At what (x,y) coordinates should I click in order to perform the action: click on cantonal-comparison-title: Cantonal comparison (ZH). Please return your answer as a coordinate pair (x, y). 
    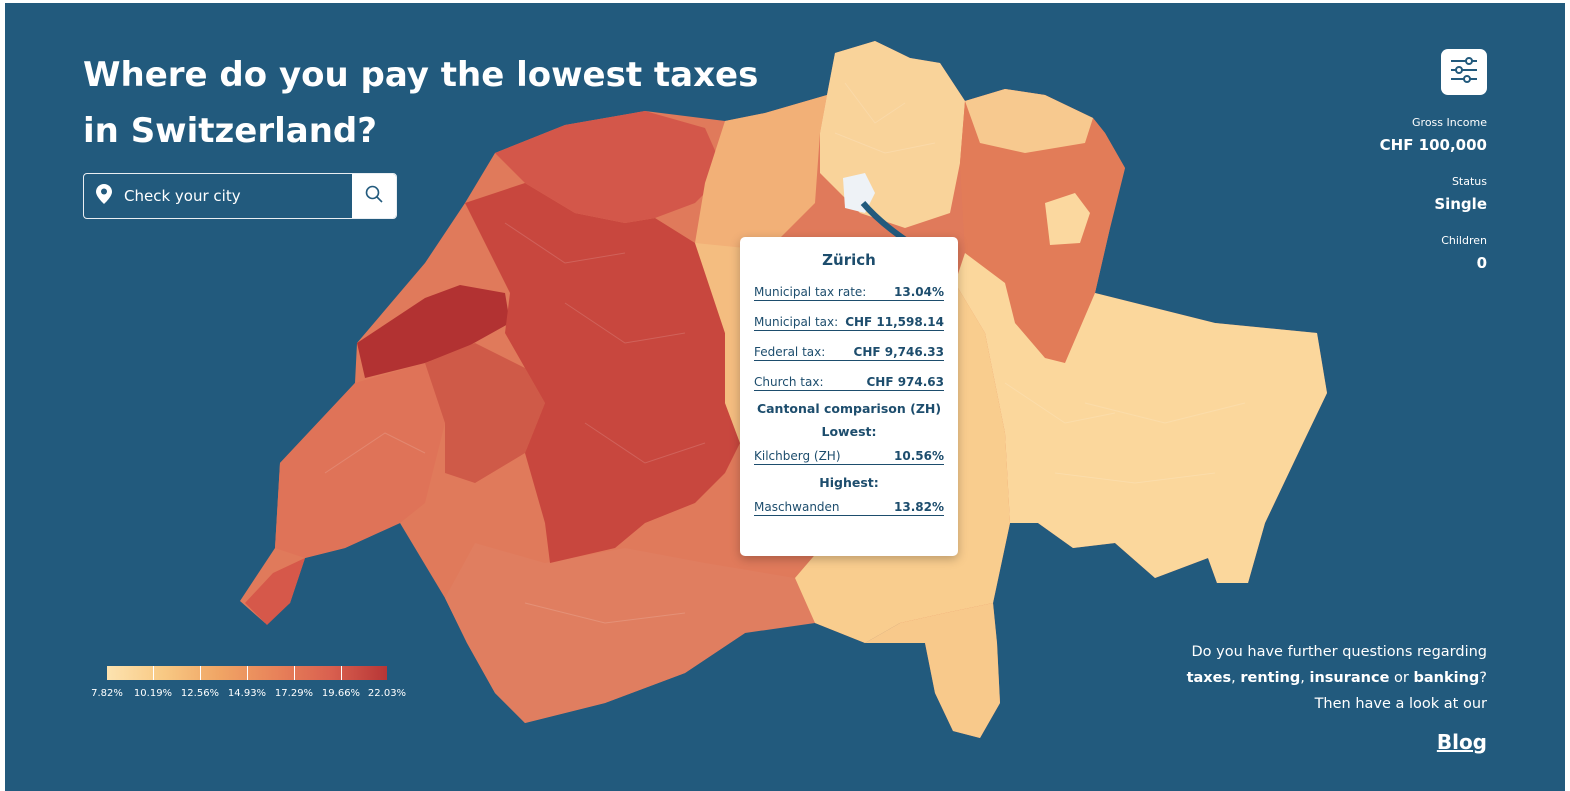
    Looking at the image, I should click on (849, 408).